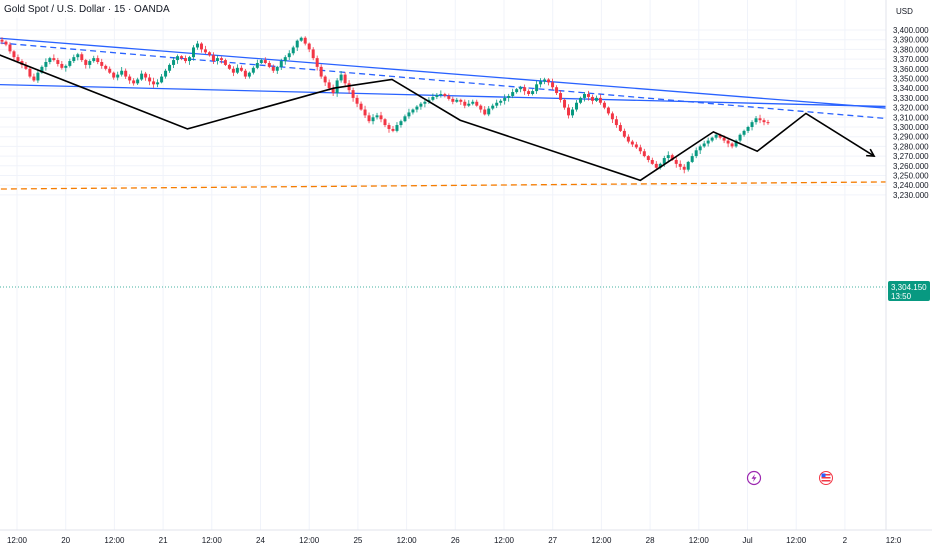 The image size is (932, 550). Describe the element at coordinates (911, 40) in the screenshot. I see `price-tick-label: 3,390.000` at that location.